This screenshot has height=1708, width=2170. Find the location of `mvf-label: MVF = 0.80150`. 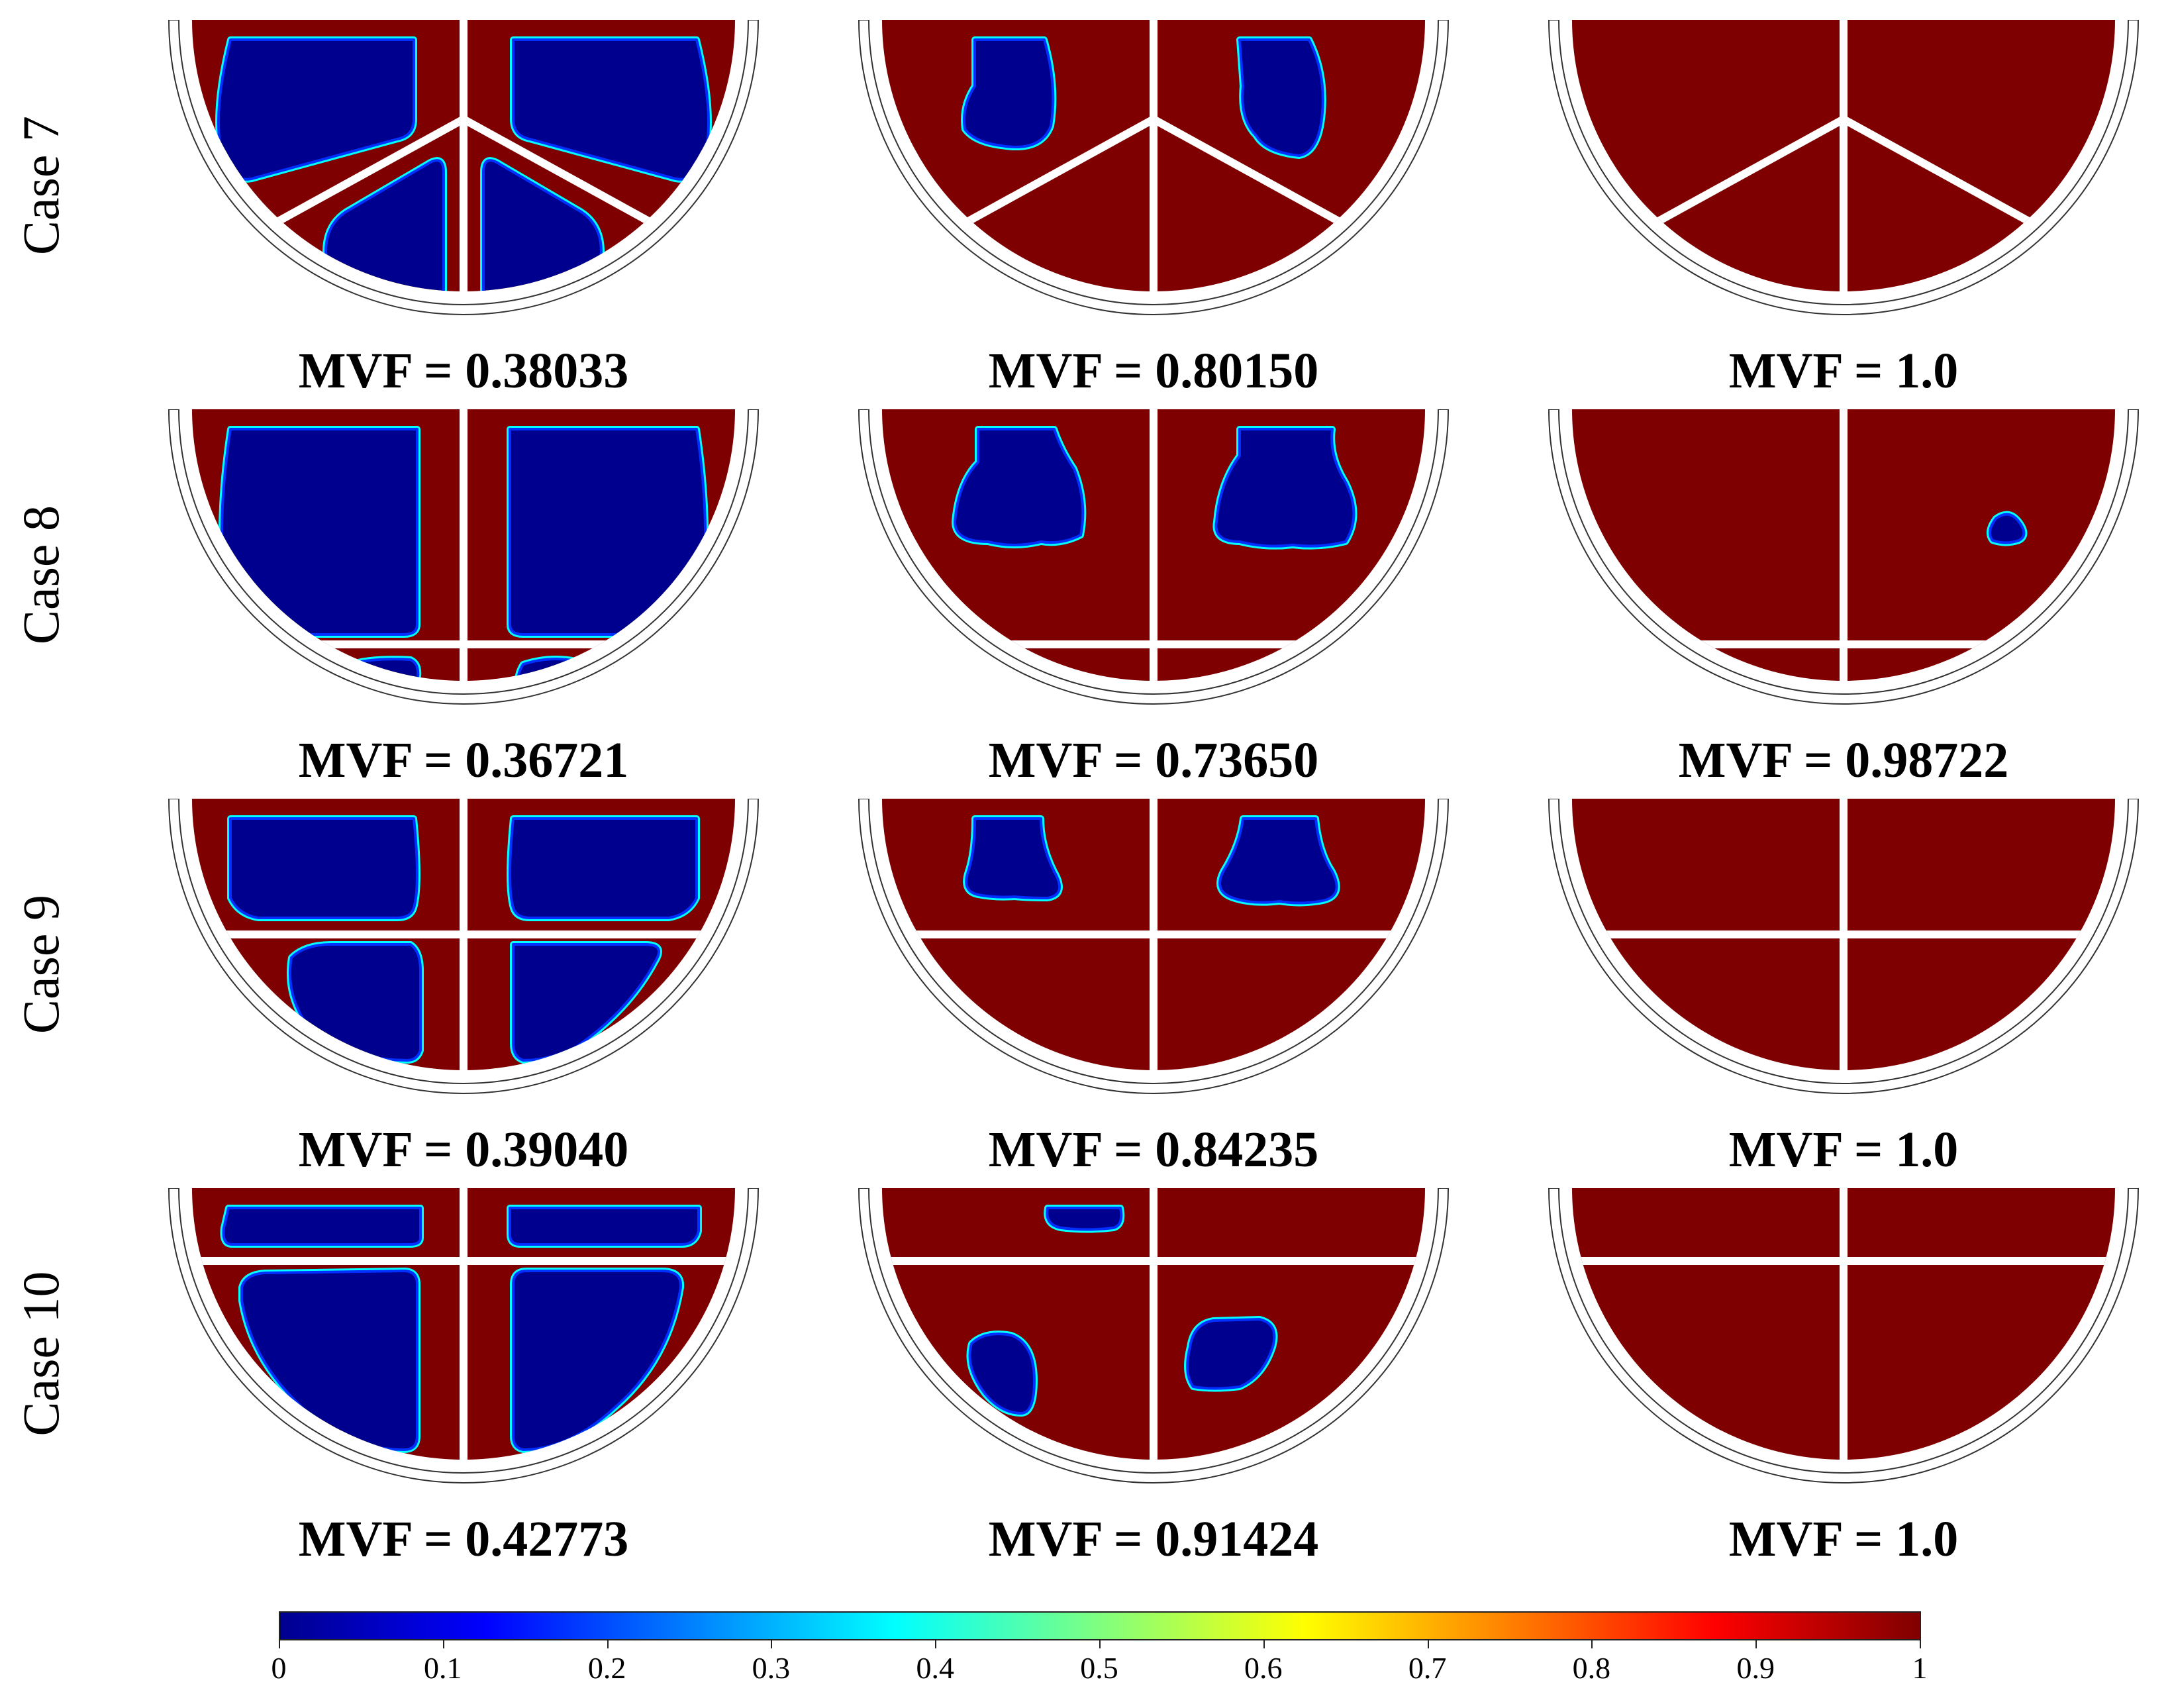

mvf-label: MVF = 0.80150 is located at coordinates (1153, 371).